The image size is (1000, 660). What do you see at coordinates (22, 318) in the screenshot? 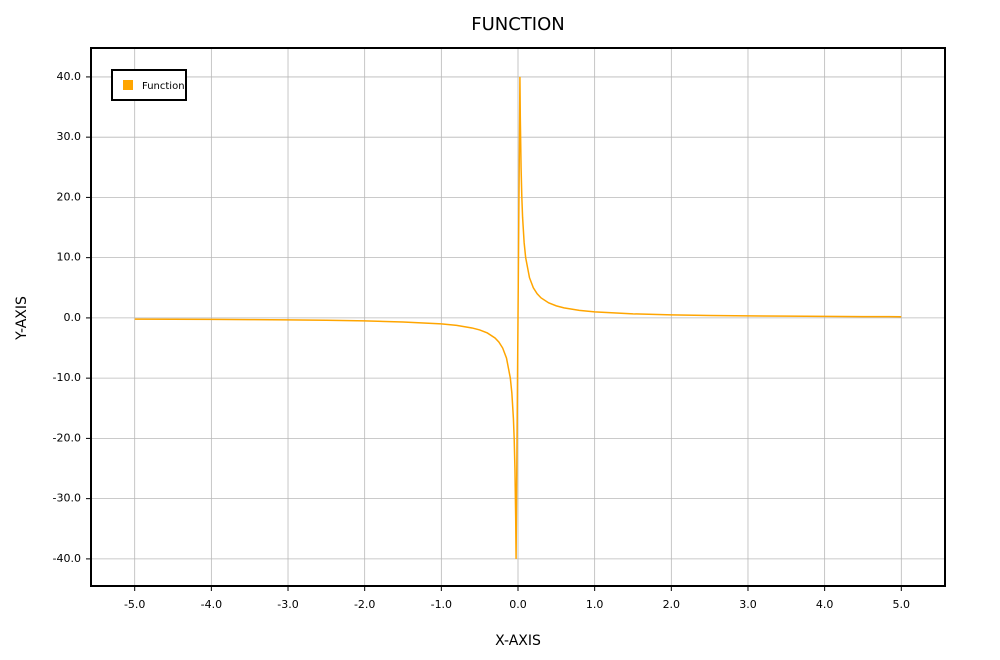
I see `y-axis-label: Y-AXIS` at bounding box center [22, 318].